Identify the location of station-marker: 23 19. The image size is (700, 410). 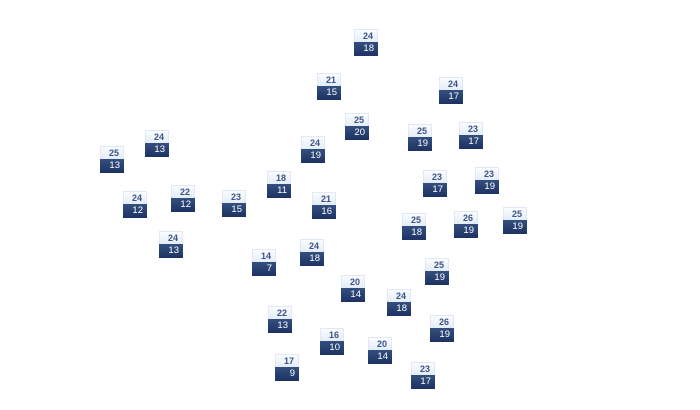
(487, 180).